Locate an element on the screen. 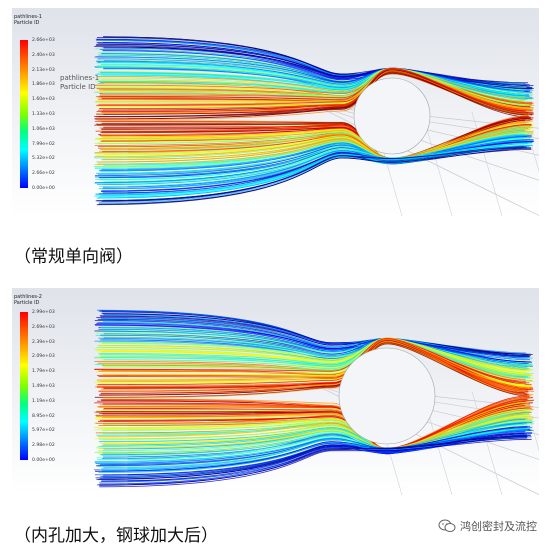 This screenshot has height=550, width=551. legend-tick: 2.09e+03 is located at coordinates (43, 357).